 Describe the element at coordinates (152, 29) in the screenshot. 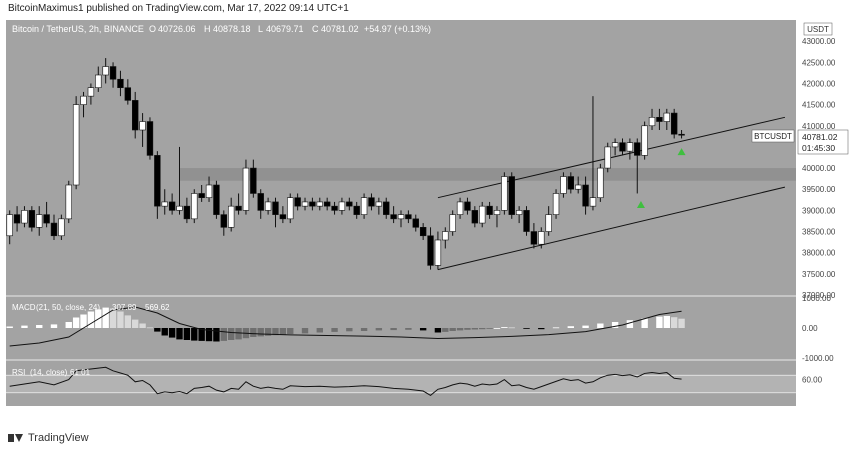

I see `open-label: O` at that location.